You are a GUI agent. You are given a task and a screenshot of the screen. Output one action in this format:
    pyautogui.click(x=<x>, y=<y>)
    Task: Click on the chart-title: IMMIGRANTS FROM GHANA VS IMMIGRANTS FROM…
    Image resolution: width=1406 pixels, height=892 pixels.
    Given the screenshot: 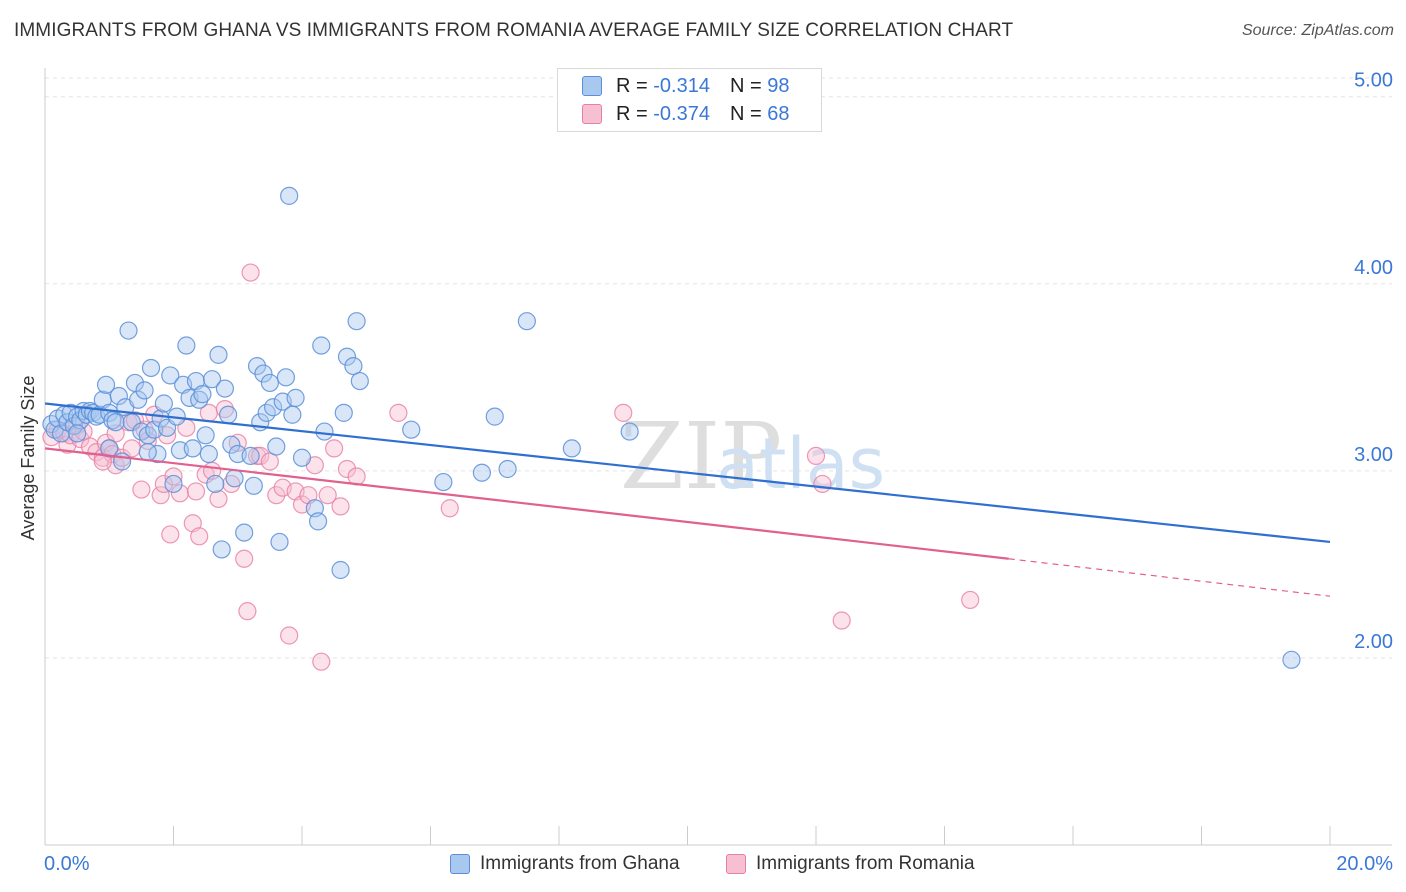 What is the action you would take?
    pyautogui.click(x=514, y=30)
    